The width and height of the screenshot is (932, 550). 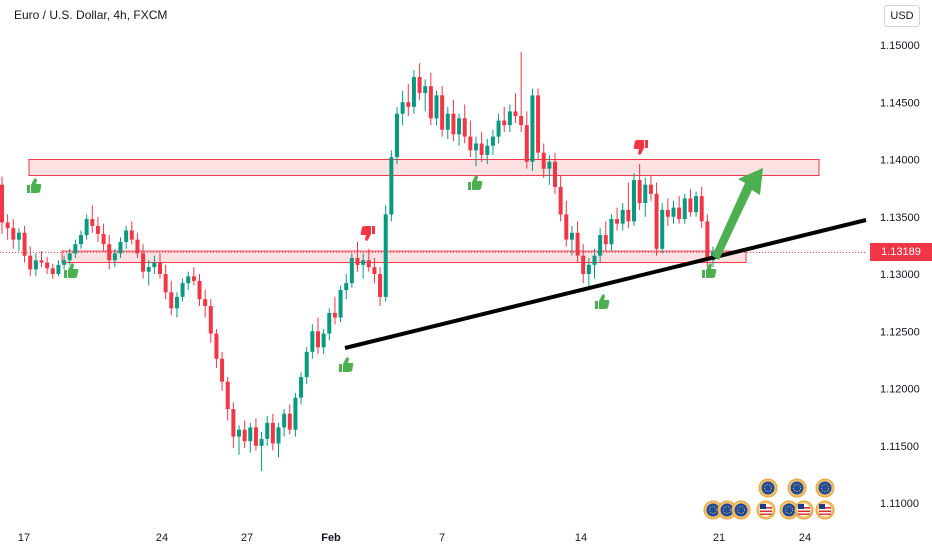 I want to click on us-event-icon, so click(x=825, y=510).